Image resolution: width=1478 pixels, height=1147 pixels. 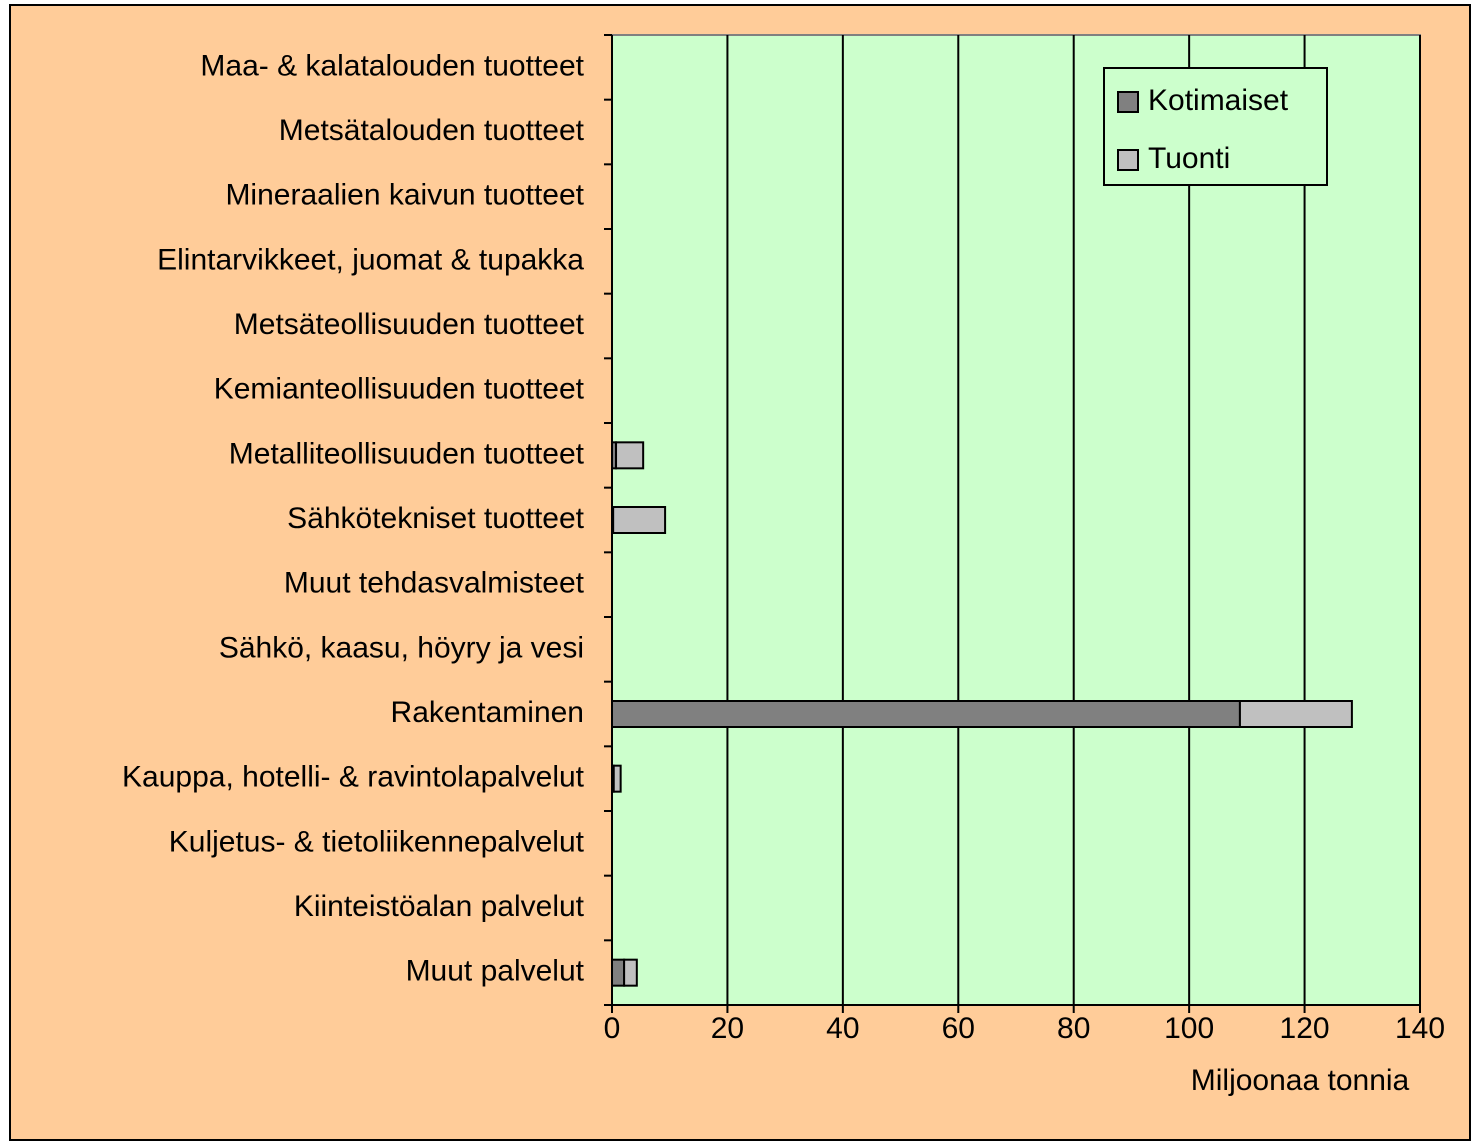 What do you see at coordinates (1305, 1028) in the screenshot?
I see `x-tick-label: 120` at bounding box center [1305, 1028].